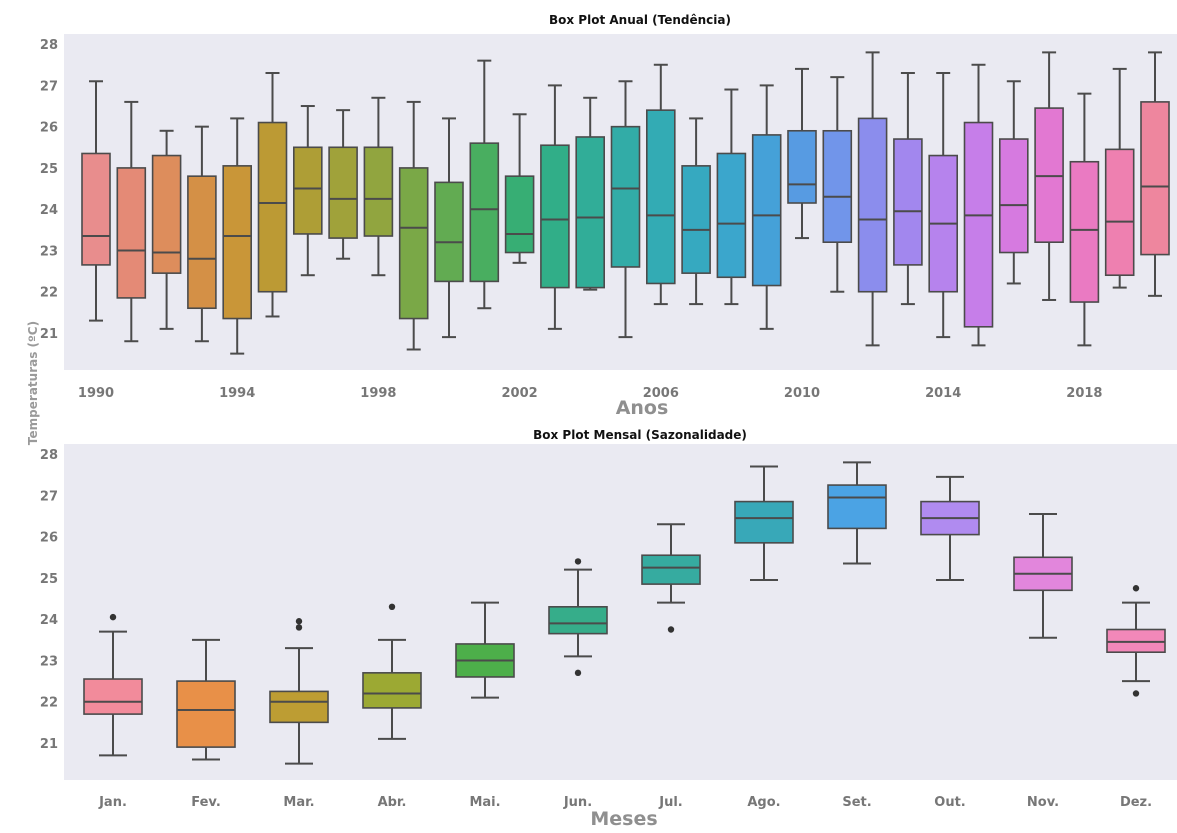 The height and width of the screenshot is (833, 1177). What do you see at coordinates (298, 802) in the screenshot?
I see `monthly-x-tick-label: Mar.` at bounding box center [298, 802].